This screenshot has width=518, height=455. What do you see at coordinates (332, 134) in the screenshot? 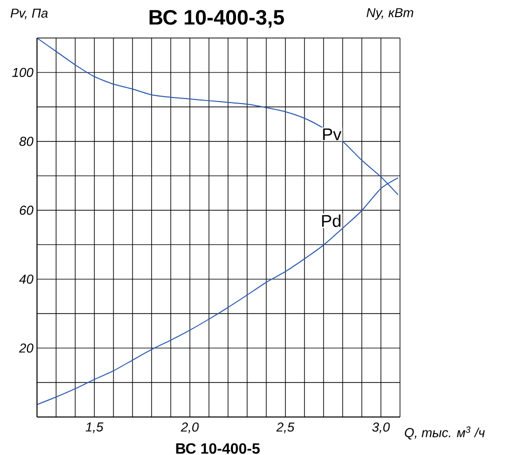
I see `series-label: Pv` at bounding box center [332, 134].